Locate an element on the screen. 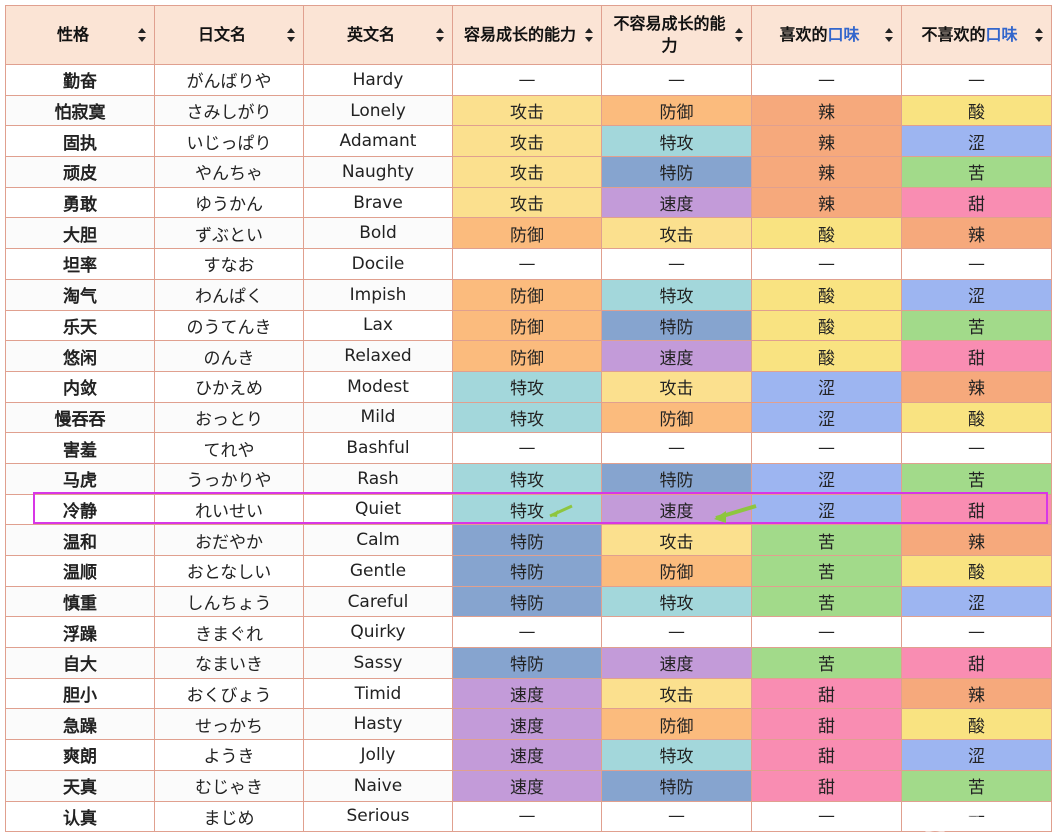 Image resolution: width=1062 pixels, height=837 pixels. table-row: 淘气 わんぱく Impish 防御 特攻酸涩 is located at coordinates (528, 294).